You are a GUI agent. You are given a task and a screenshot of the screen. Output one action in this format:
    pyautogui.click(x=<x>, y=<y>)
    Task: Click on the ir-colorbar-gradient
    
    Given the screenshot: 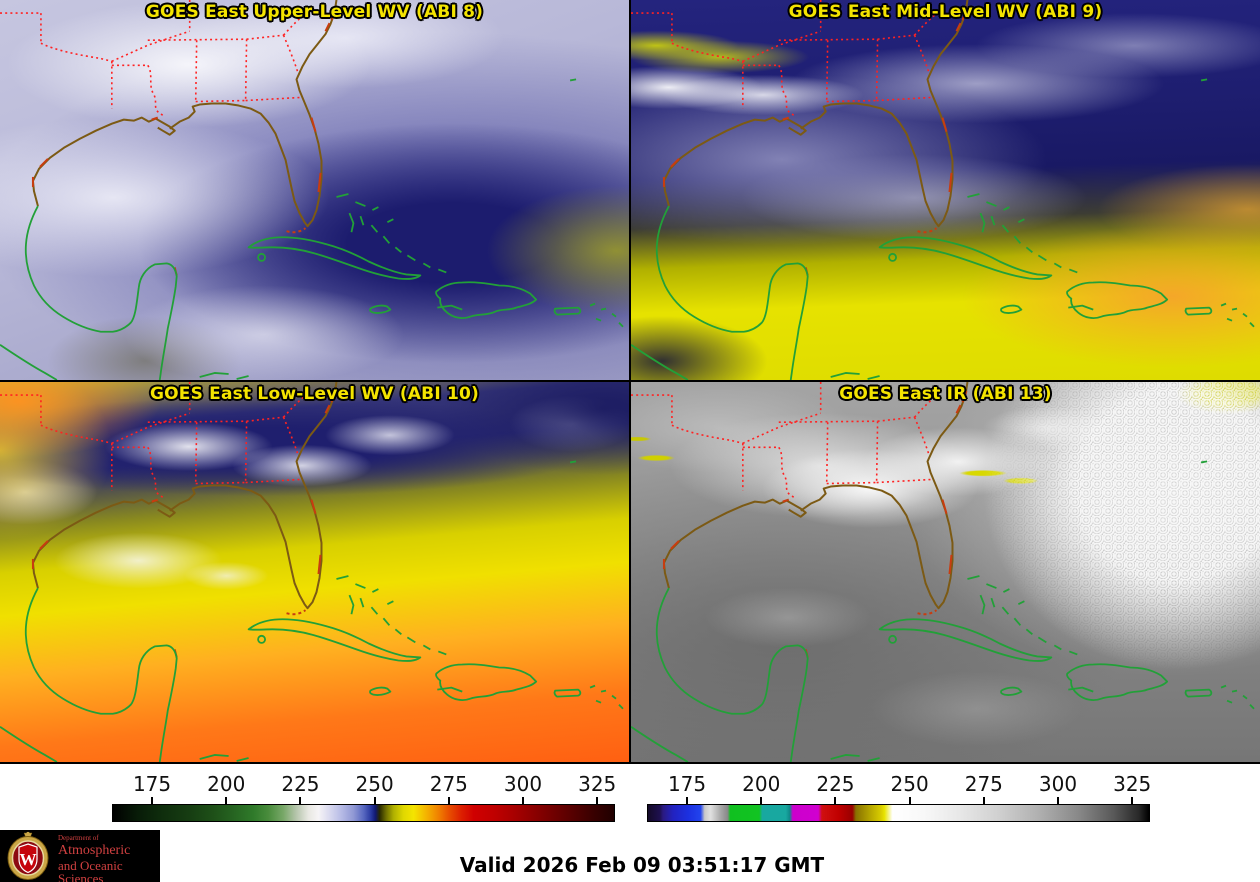 What is the action you would take?
    pyautogui.click(x=898, y=813)
    